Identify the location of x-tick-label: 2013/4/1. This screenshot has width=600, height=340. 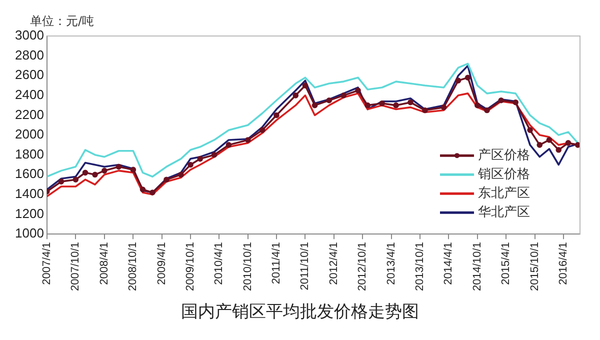
(391, 263).